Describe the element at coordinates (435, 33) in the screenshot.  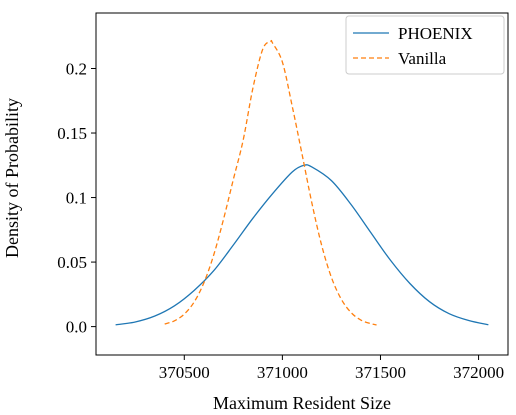
I see `legend-label-phoenix: PHOENIX` at that location.